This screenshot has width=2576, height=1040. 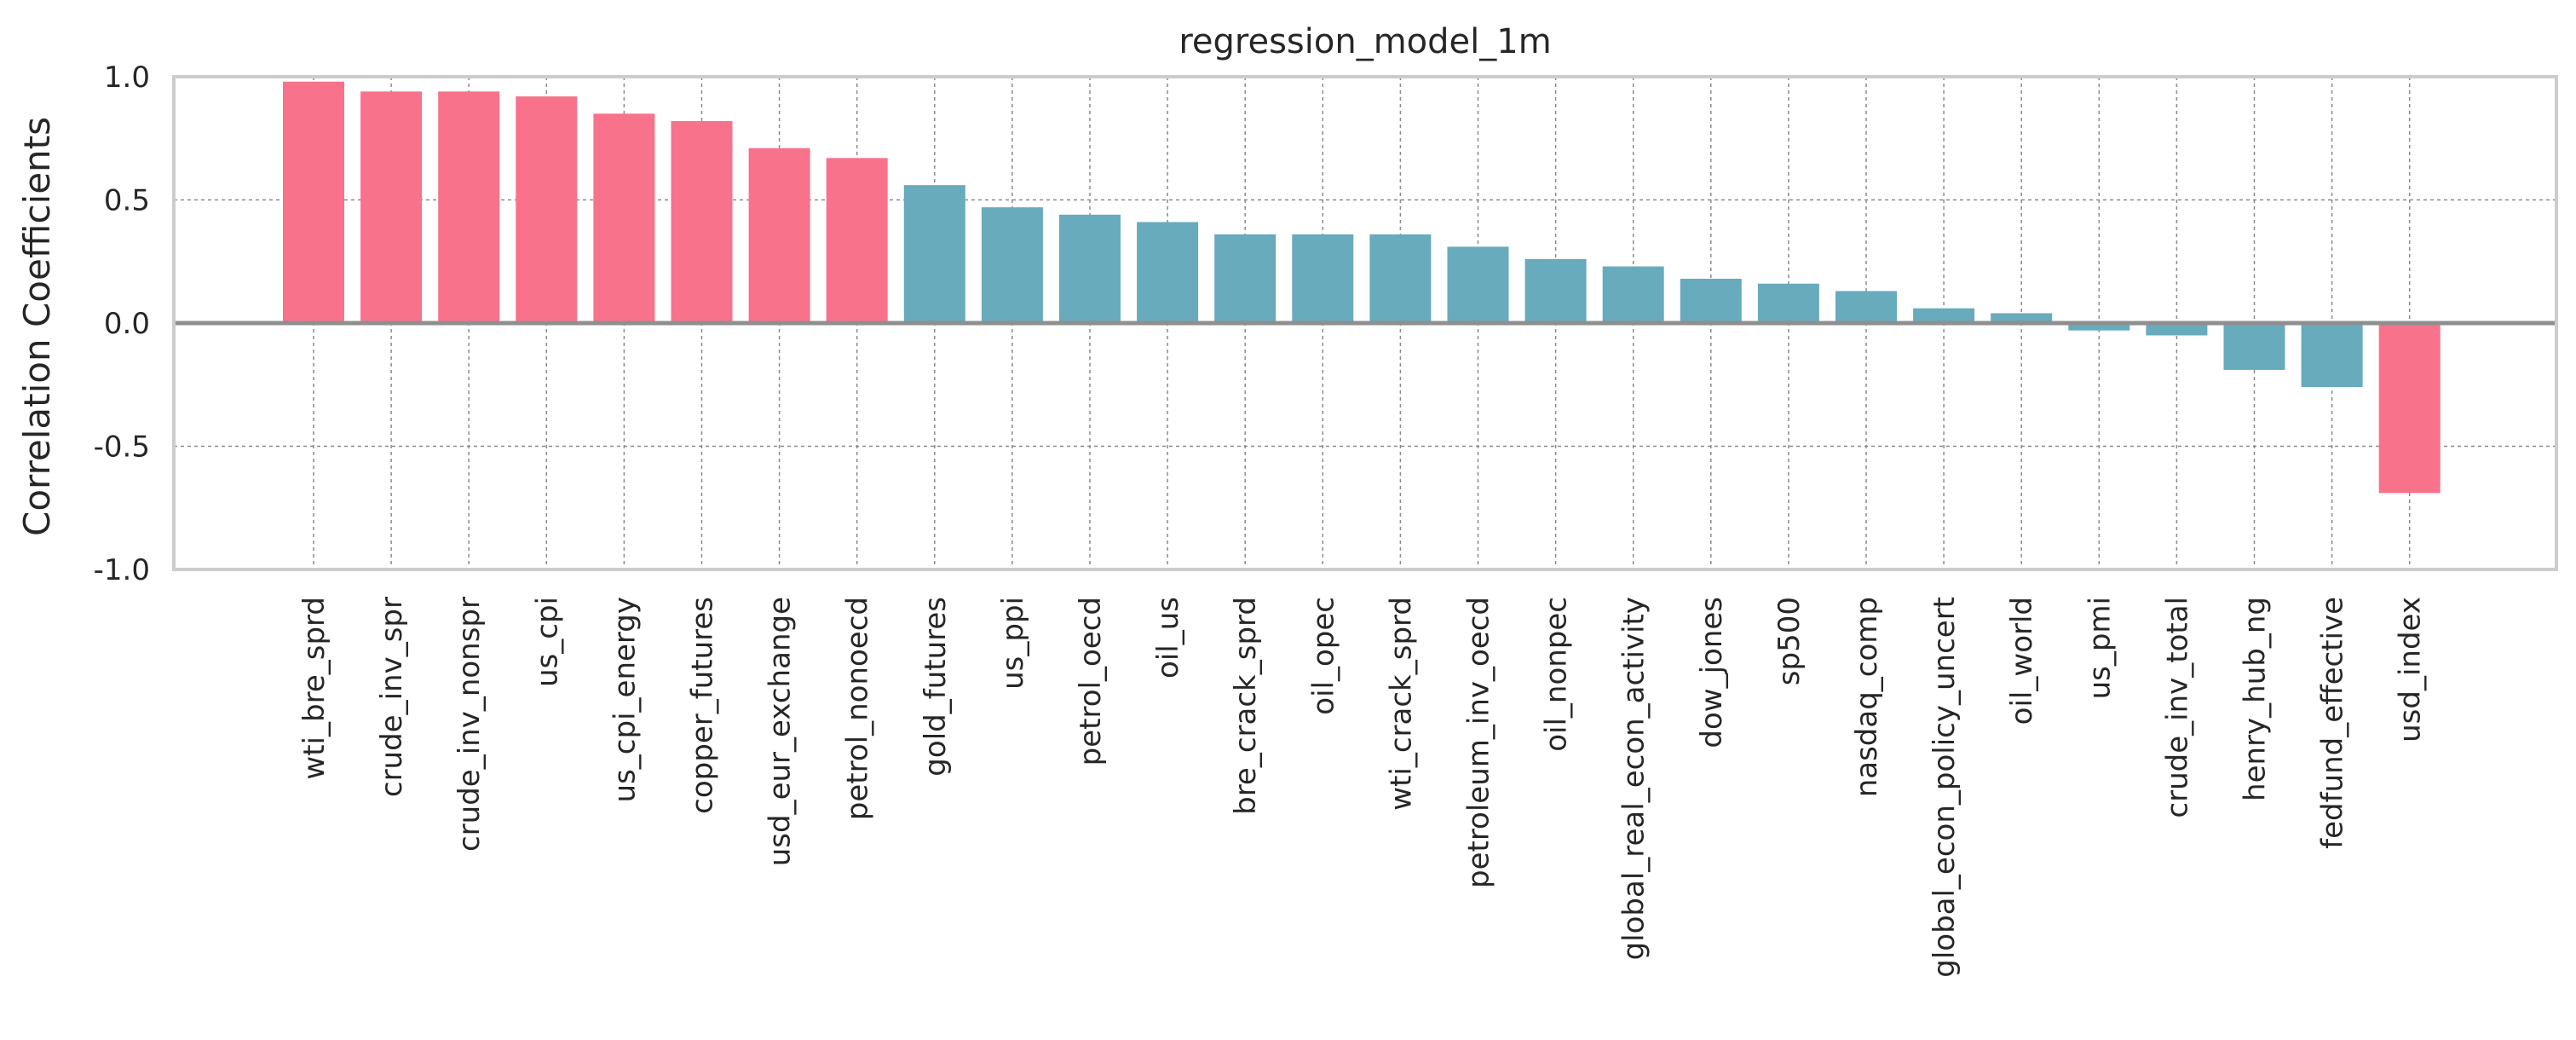 I want to click on y-tick-label: -0.5, so click(x=122, y=447).